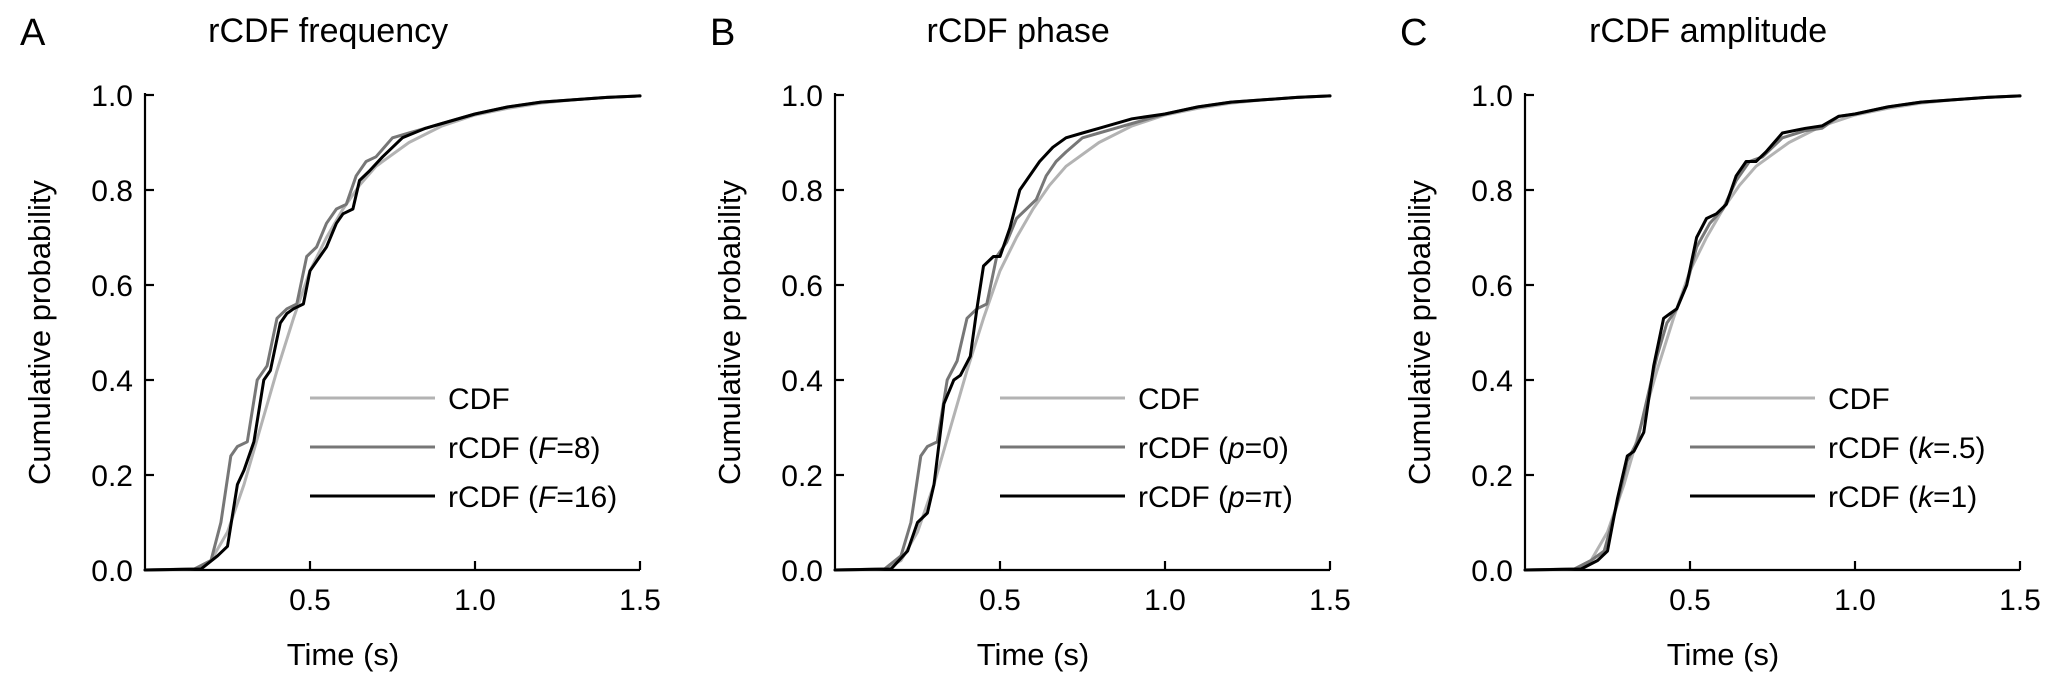 This screenshot has width=2055, height=685. I want to click on legend-label-2: rCDF (k=.5), so click(1907, 448).